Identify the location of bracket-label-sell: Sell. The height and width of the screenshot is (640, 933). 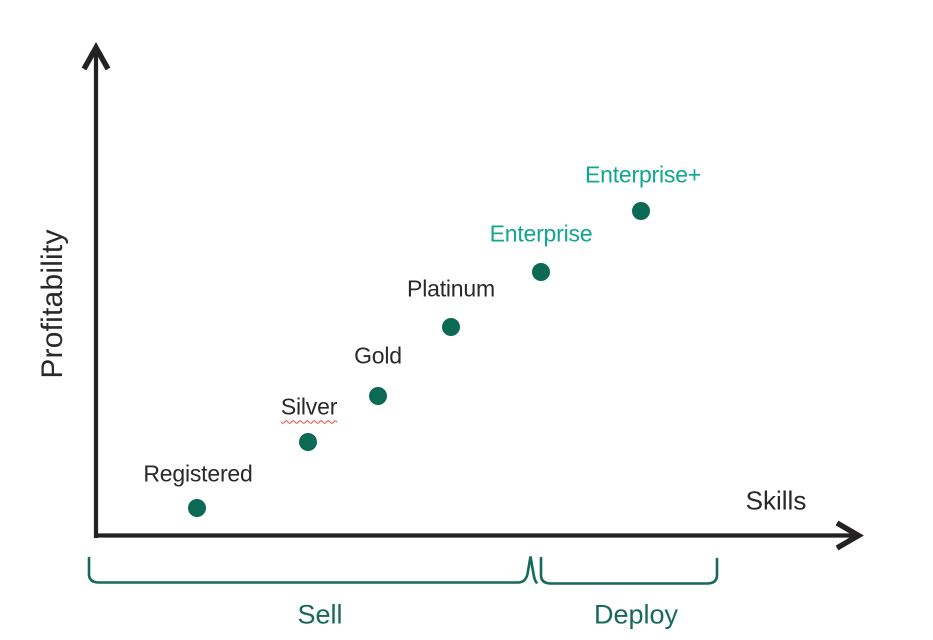
(320, 614).